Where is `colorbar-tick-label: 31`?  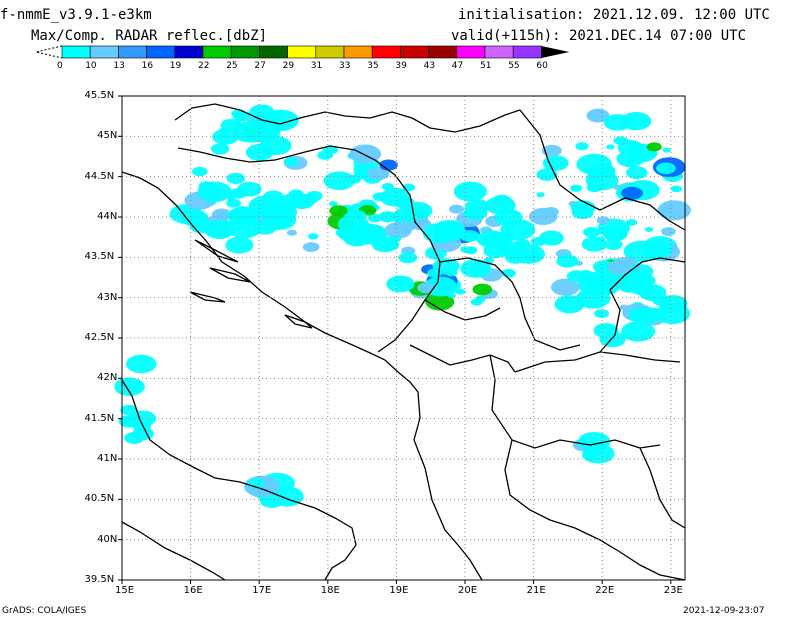 colorbar-tick-label: 31 is located at coordinates (316, 66).